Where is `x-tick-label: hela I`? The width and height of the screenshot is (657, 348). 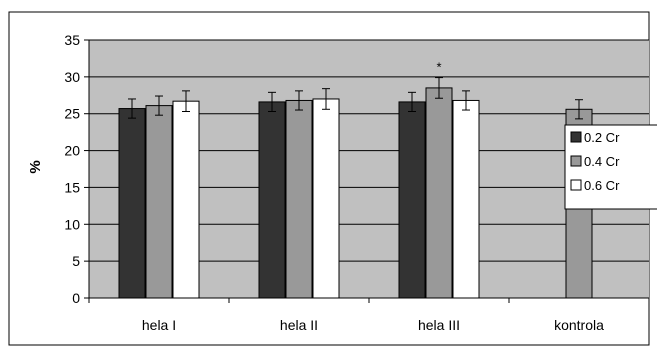 x-tick-label: hela I is located at coordinates (159, 325).